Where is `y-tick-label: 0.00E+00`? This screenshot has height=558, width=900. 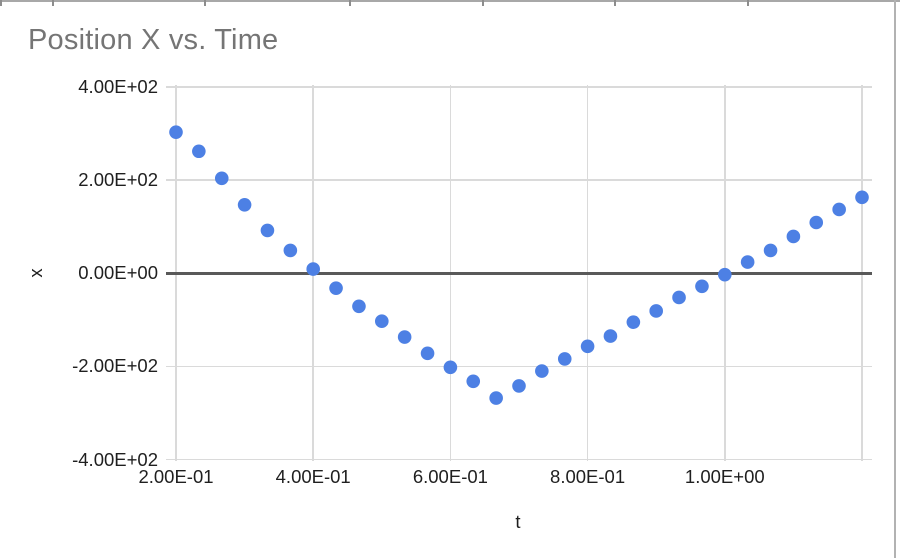 y-tick-label: 0.00E+00 is located at coordinates (118, 273).